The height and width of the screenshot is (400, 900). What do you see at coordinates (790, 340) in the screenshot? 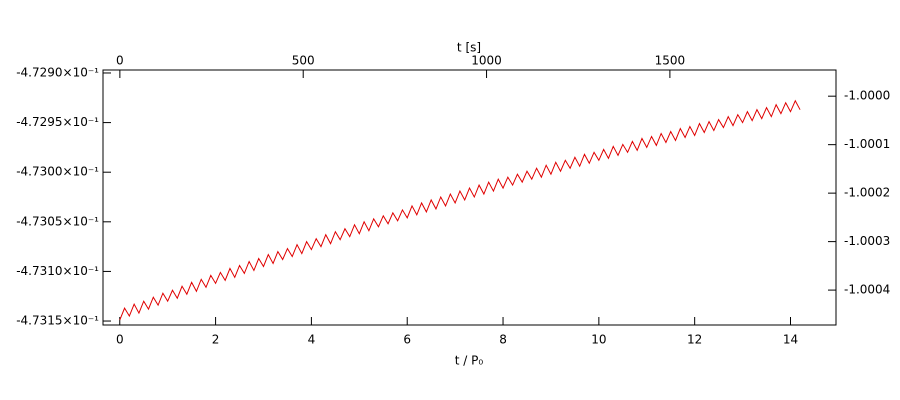
I see `x-tick-label: 14` at bounding box center [790, 340].